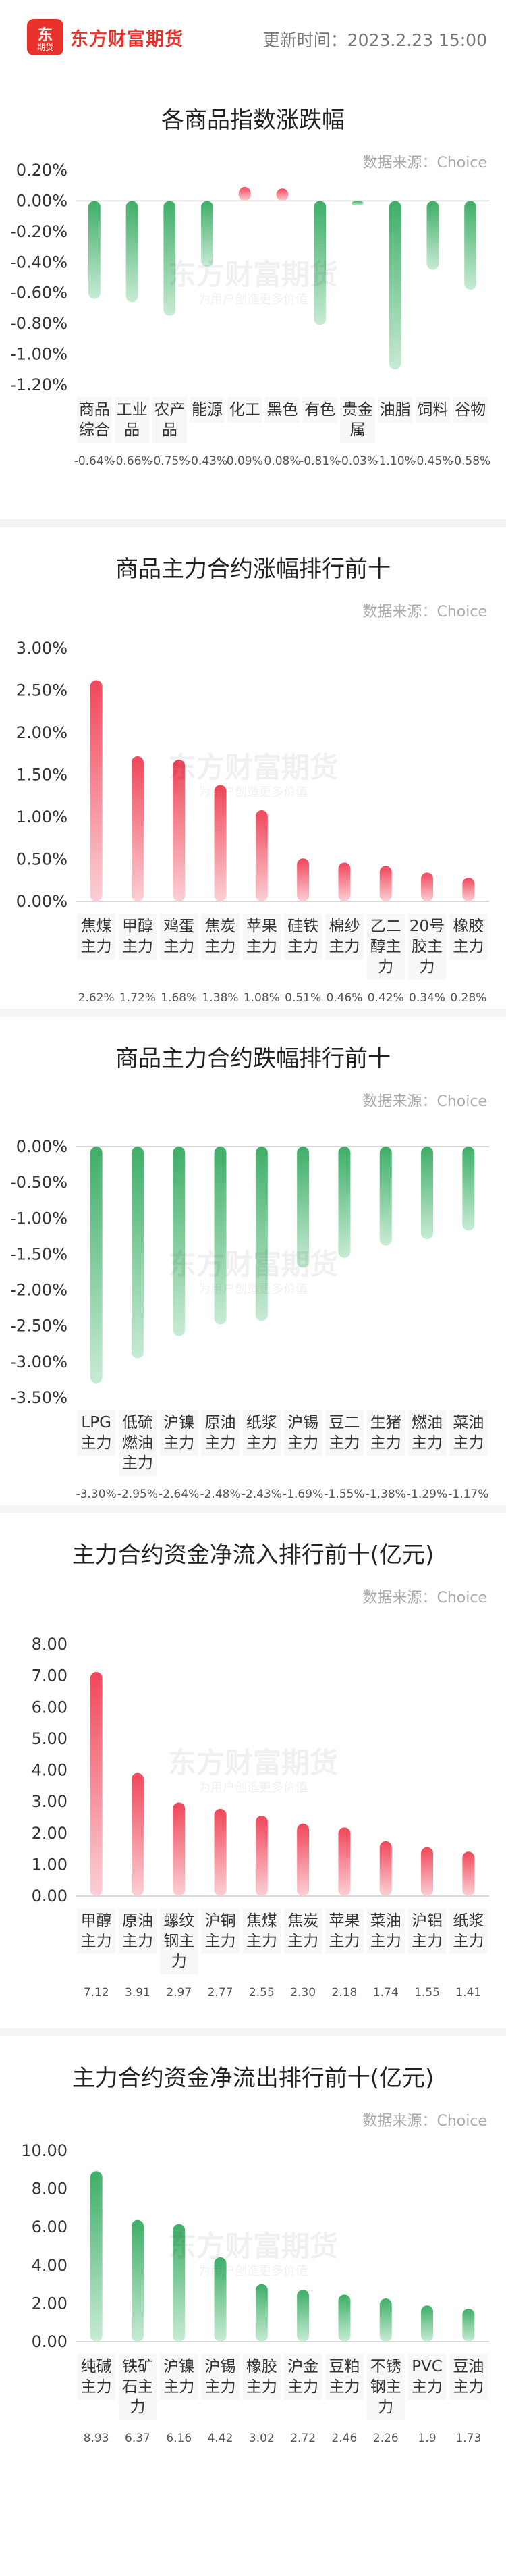 Image resolution: width=506 pixels, height=2576 pixels. What do you see at coordinates (41, 732) in the screenshot?
I see `y-tick-label: 2.00%` at bounding box center [41, 732].